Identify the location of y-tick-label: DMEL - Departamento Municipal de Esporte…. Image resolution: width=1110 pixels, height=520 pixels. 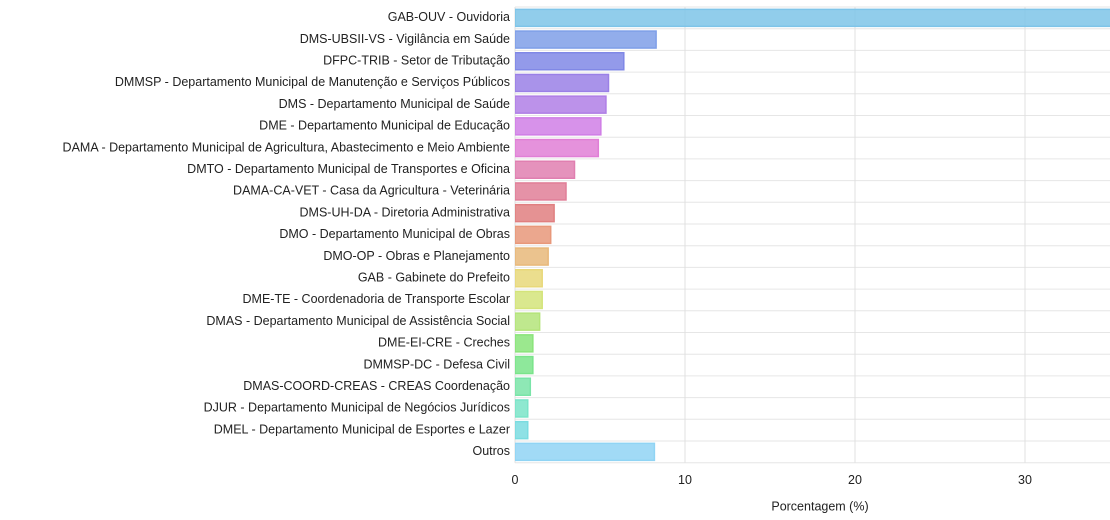
(362, 429).